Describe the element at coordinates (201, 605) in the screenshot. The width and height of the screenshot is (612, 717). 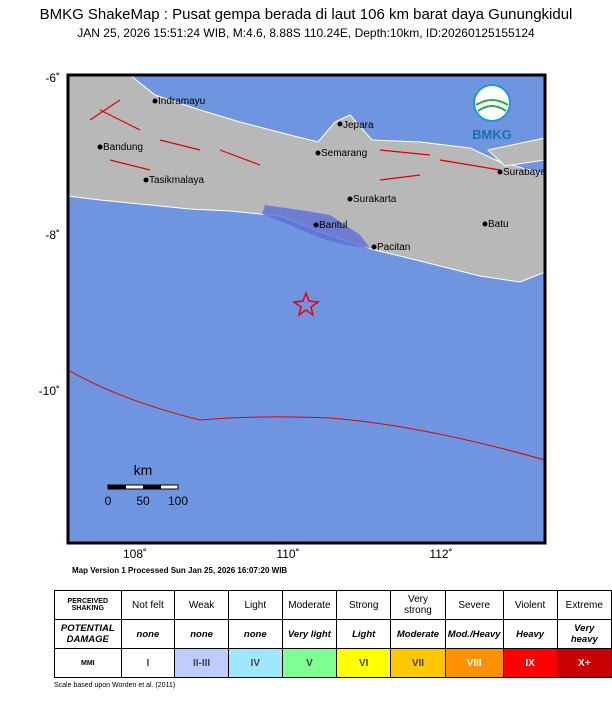
I see `cell: Weak` at that location.